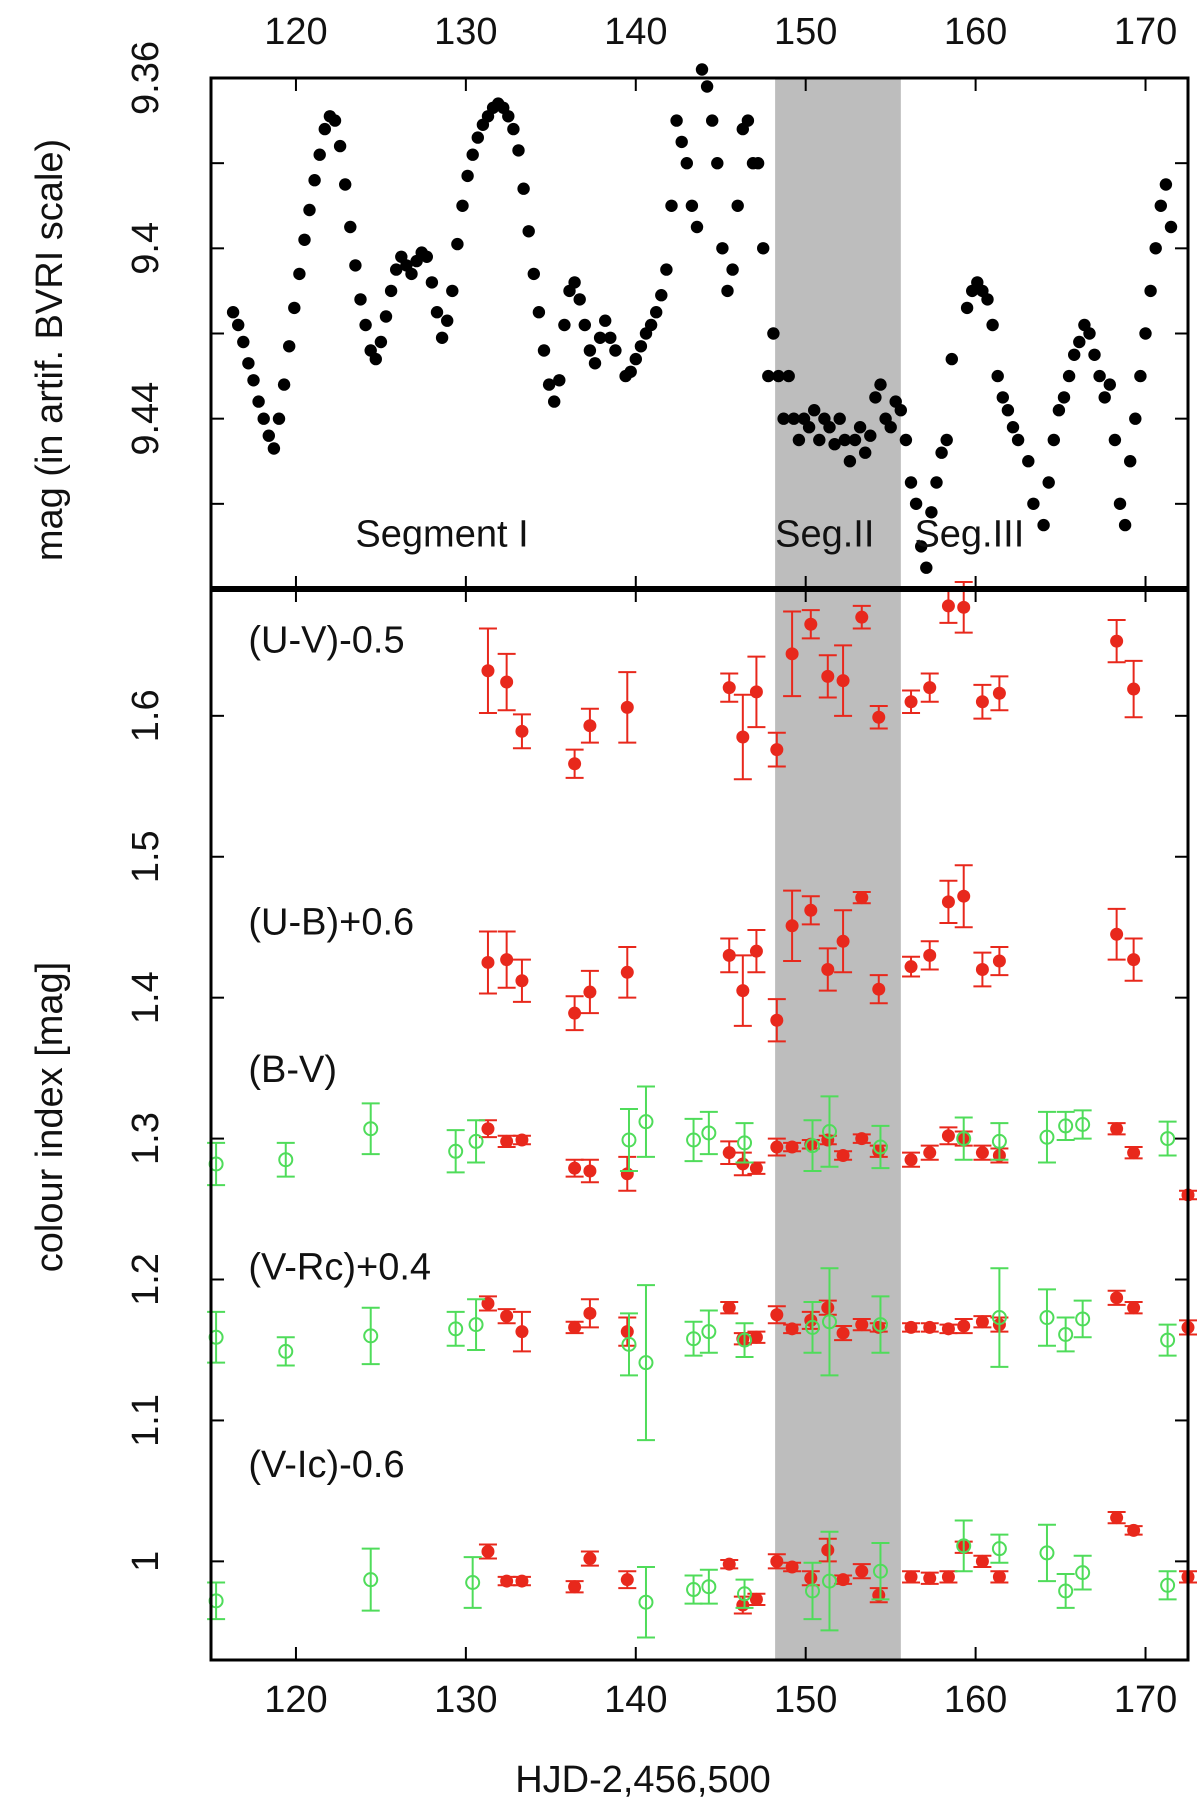 This screenshot has width=1200, height=1806. What do you see at coordinates (295, 1700) in the screenshot?
I see `x-tick-label-bottom: 120` at bounding box center [295, 1700].